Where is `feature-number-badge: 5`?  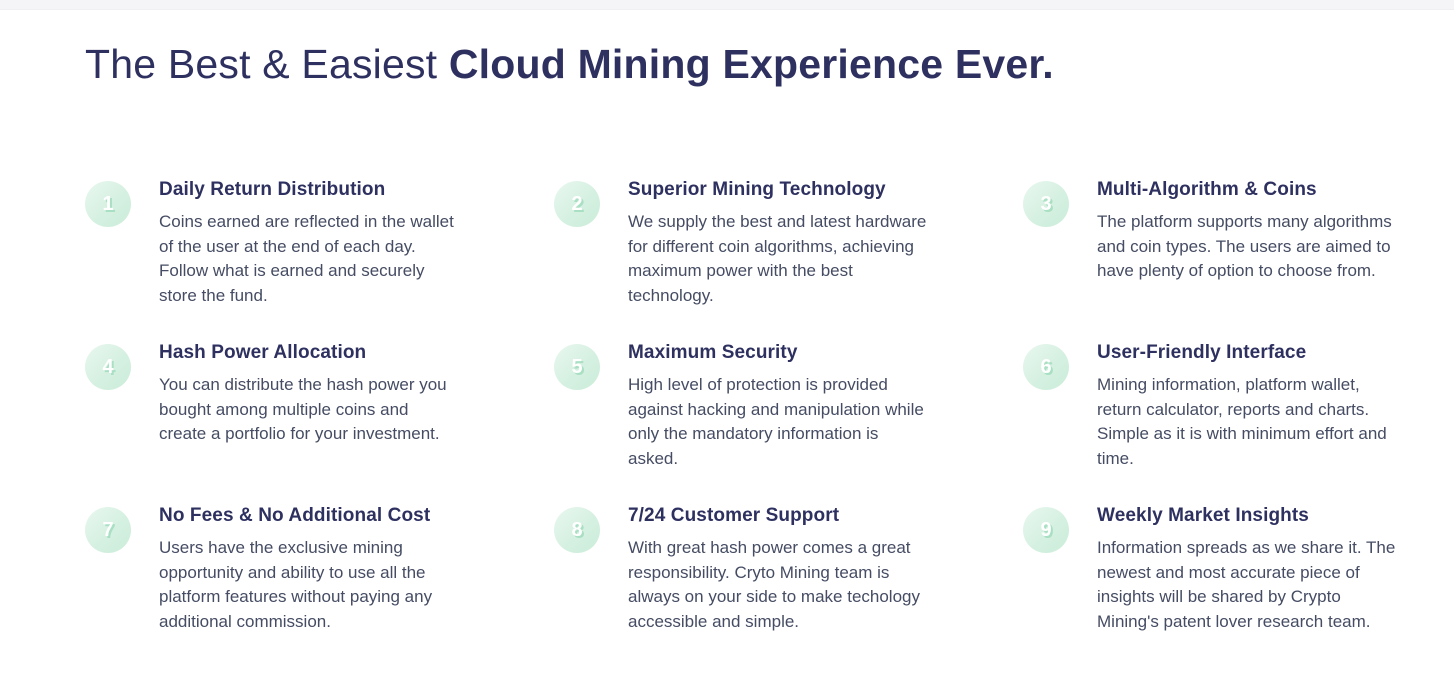 feature-number-badge: 5 is located at coordinates (577, 367).